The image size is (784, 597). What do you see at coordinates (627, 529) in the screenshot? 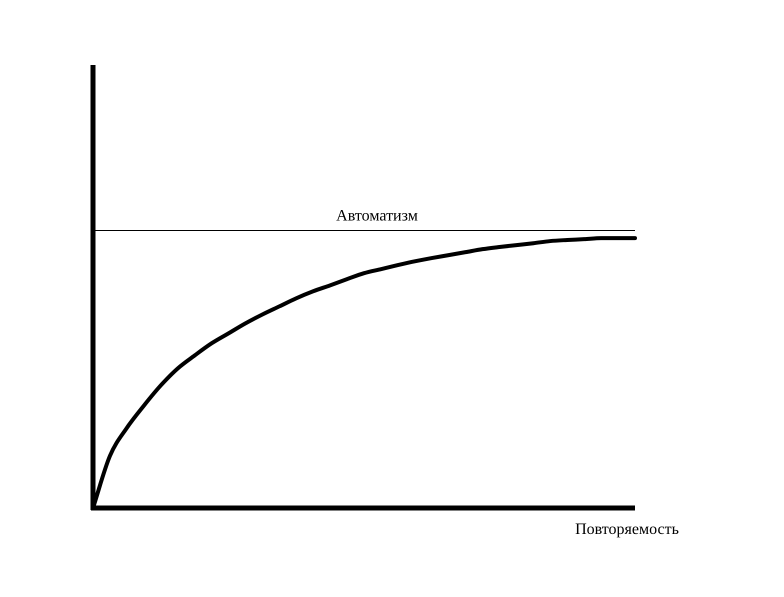
I see `x-axis-title: Повторяемость` at bounding box center [627, 529].